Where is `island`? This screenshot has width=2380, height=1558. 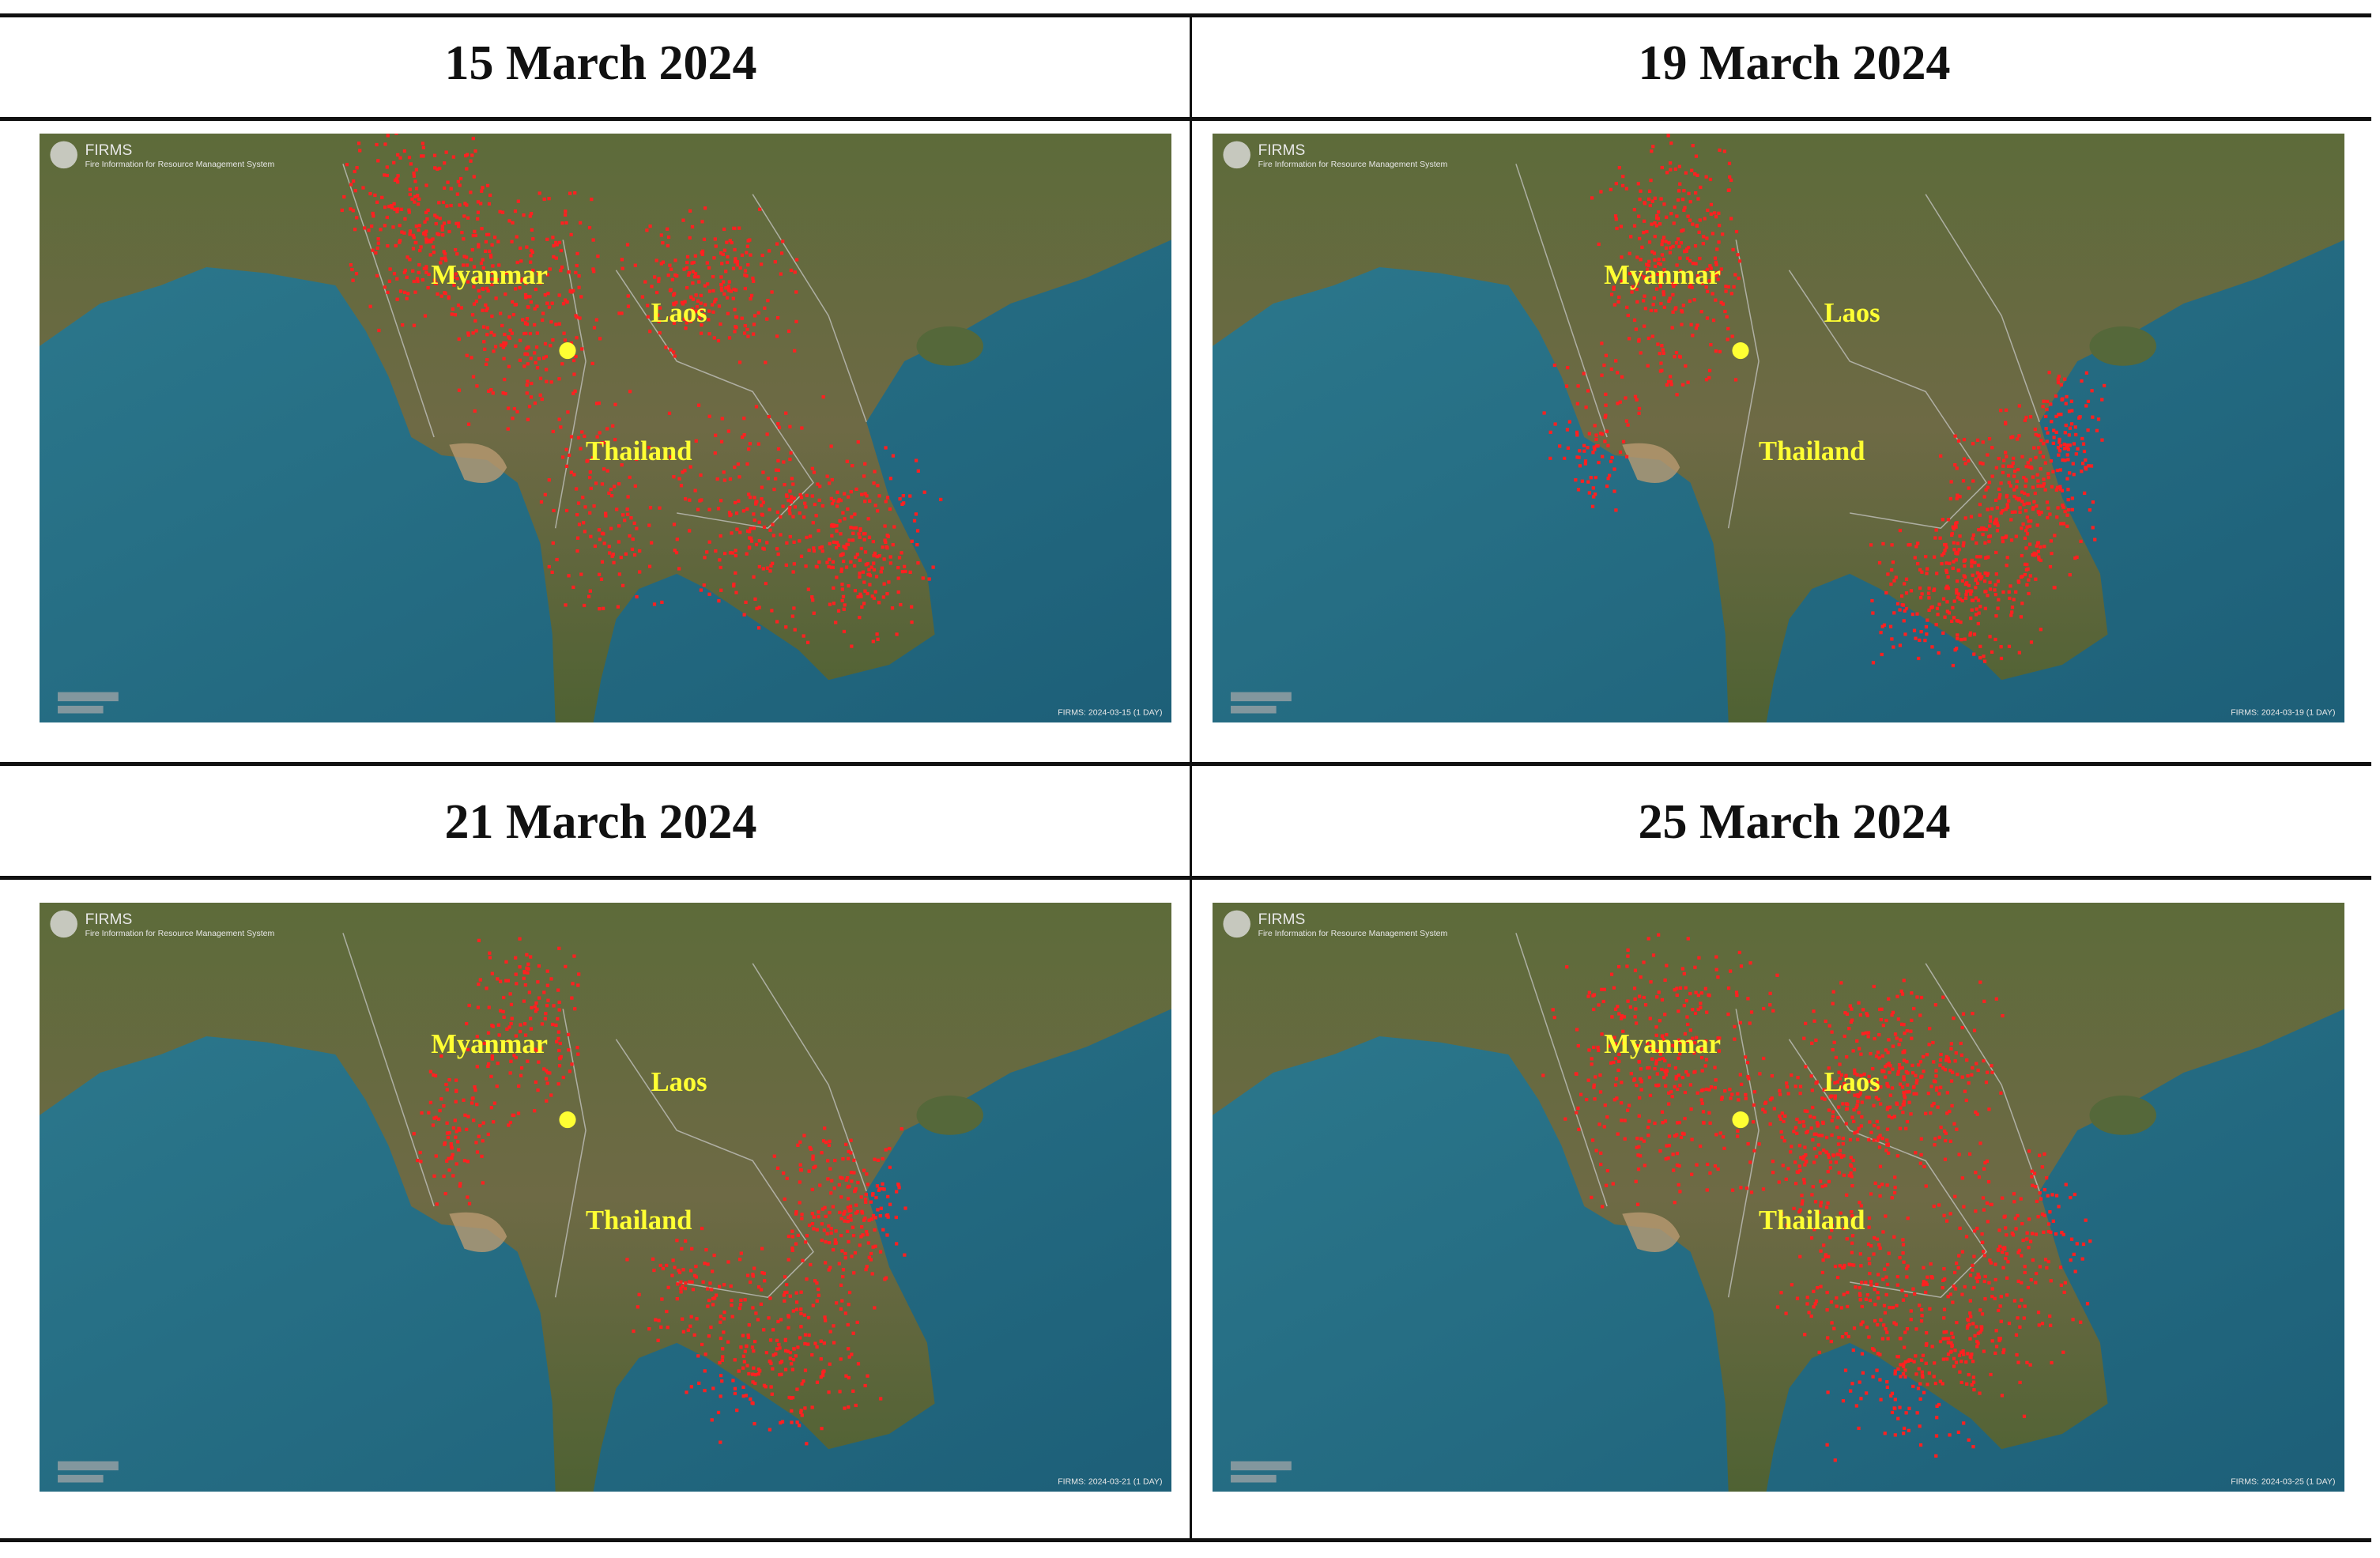 island is located at coordinates (2122, 1115).